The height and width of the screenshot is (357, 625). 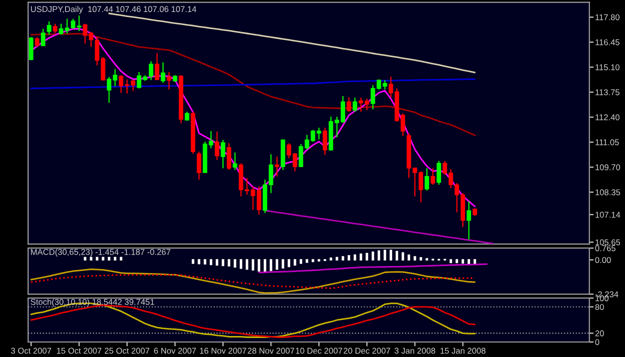 I want to click on chart-title: Stoch(30,10,10) 18.5442 39.7451, so click(x=92, y=302).